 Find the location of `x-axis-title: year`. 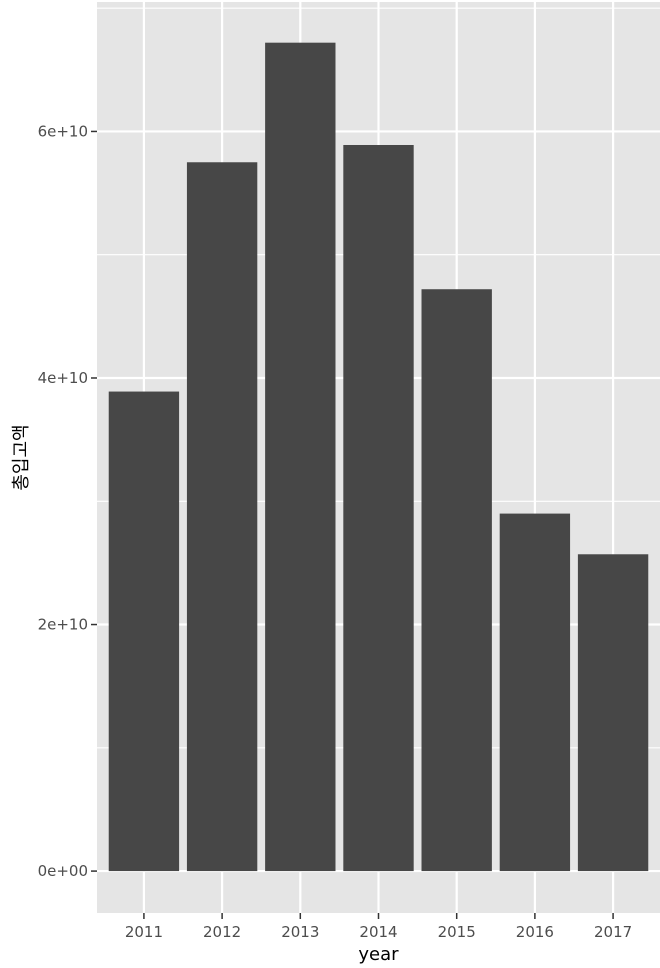

x-axis-title: year is located at coordinates (378, 954).